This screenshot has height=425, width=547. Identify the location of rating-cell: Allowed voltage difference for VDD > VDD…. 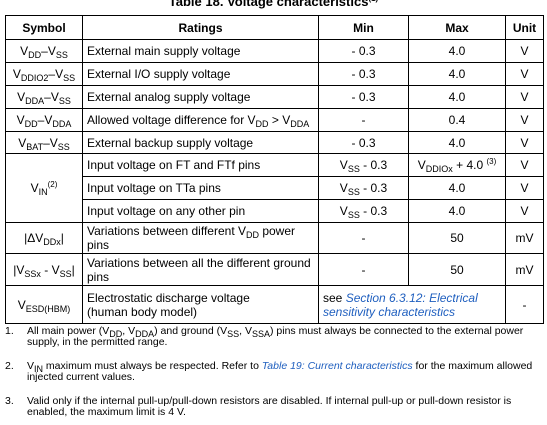
(200, 120).